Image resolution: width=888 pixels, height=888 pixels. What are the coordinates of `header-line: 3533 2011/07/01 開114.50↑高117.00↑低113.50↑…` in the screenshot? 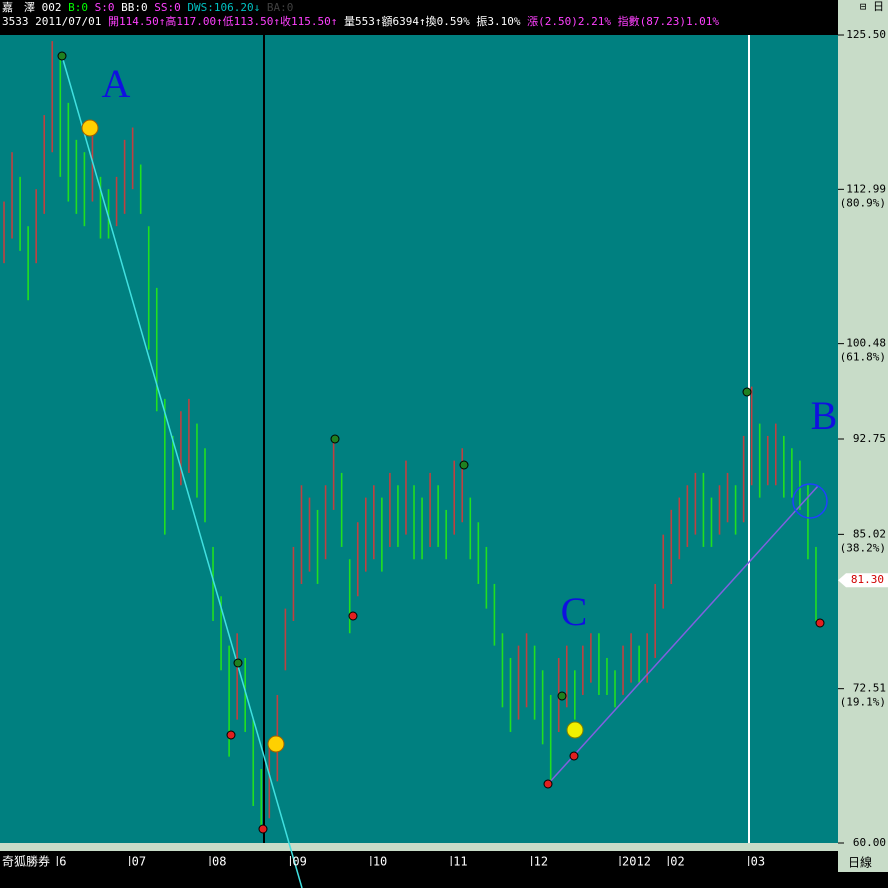 It's located at (360, 21).